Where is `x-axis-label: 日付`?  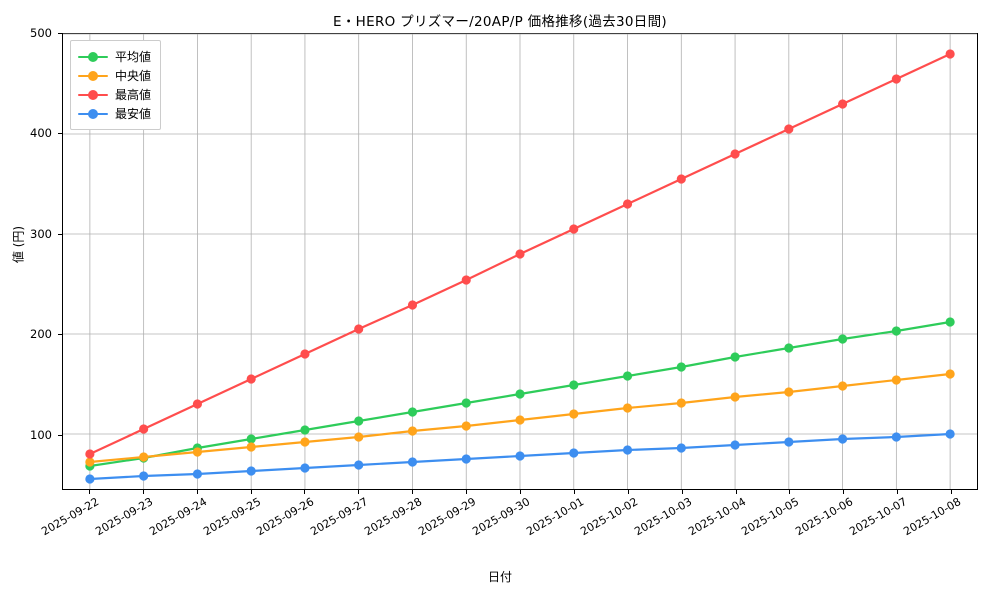 x-axis-label: 日付 is located at coordinates (499, 577).